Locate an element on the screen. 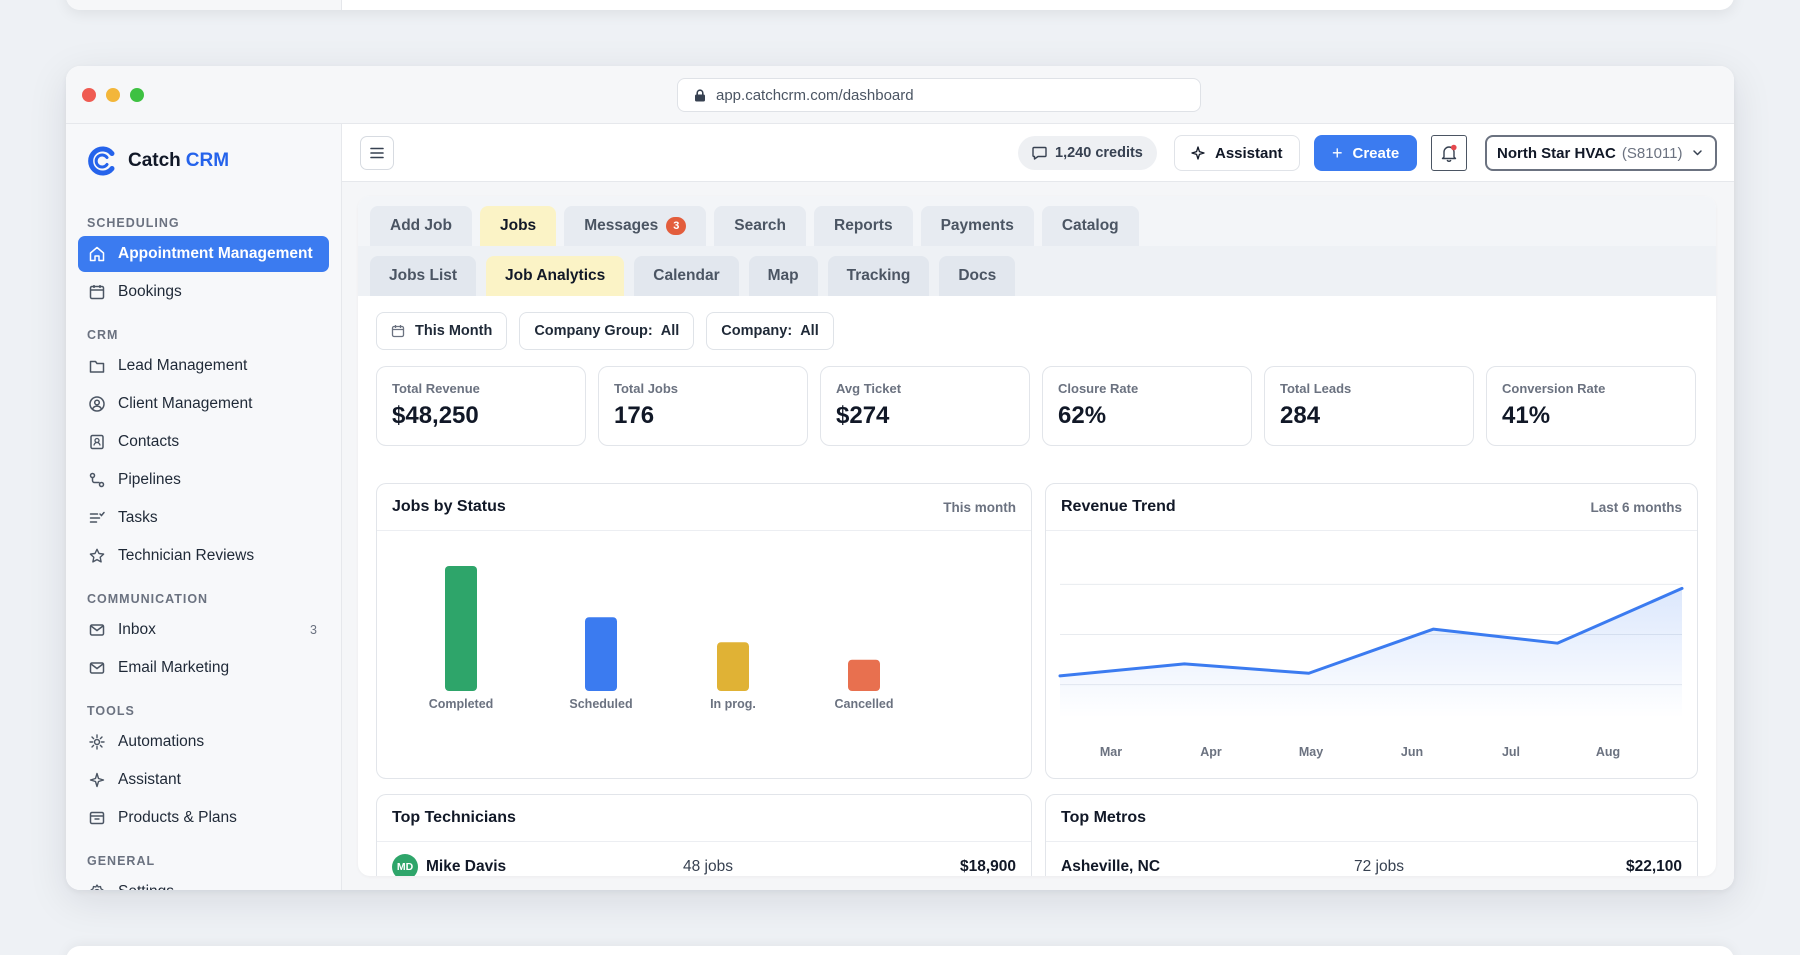 The image size is (1800, 955). mail-icon is located at coordinates (97, 668).